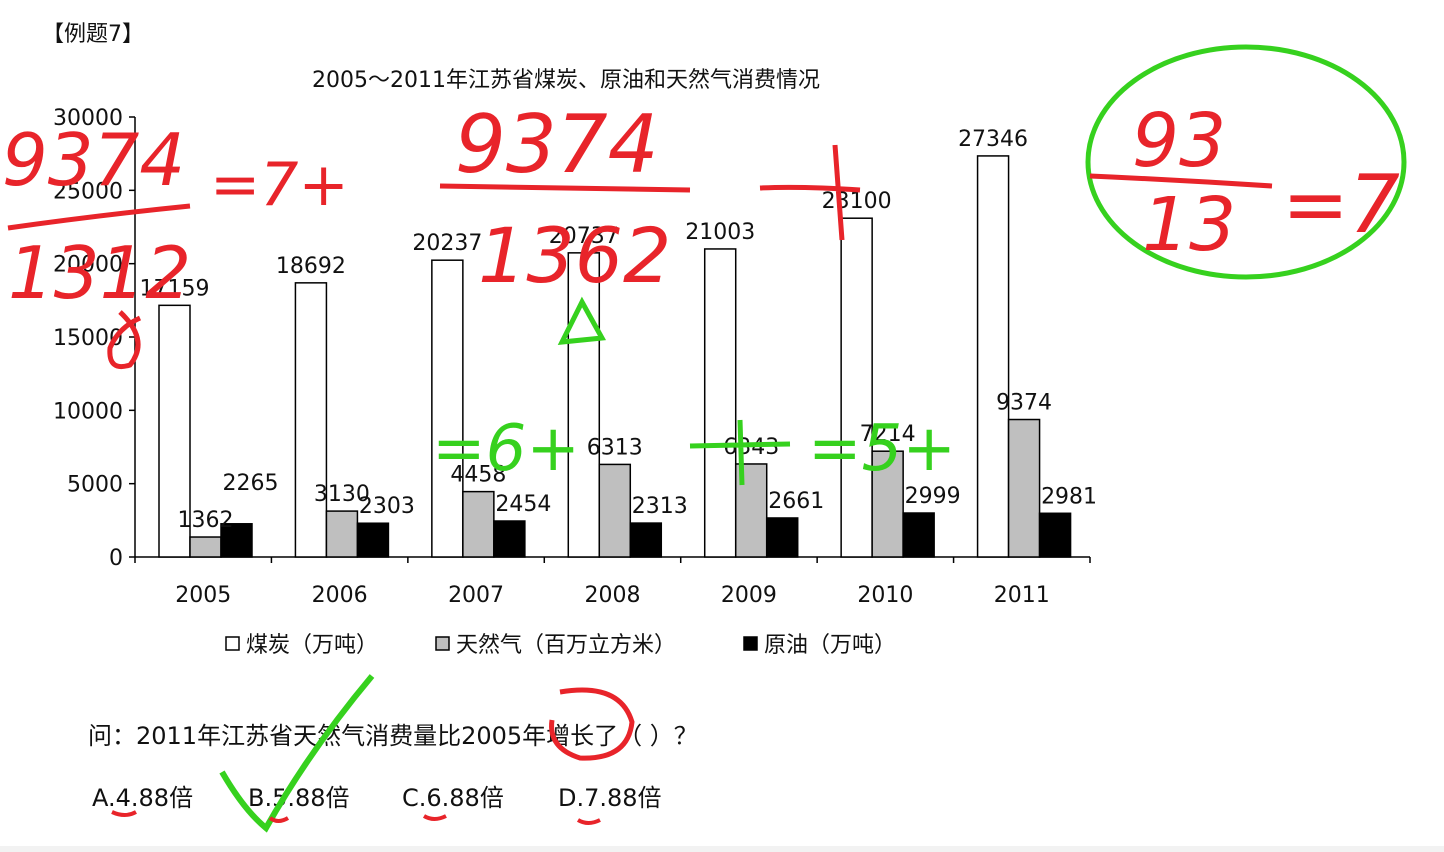  I want to click on data-label: 2313, so click(660, 506).